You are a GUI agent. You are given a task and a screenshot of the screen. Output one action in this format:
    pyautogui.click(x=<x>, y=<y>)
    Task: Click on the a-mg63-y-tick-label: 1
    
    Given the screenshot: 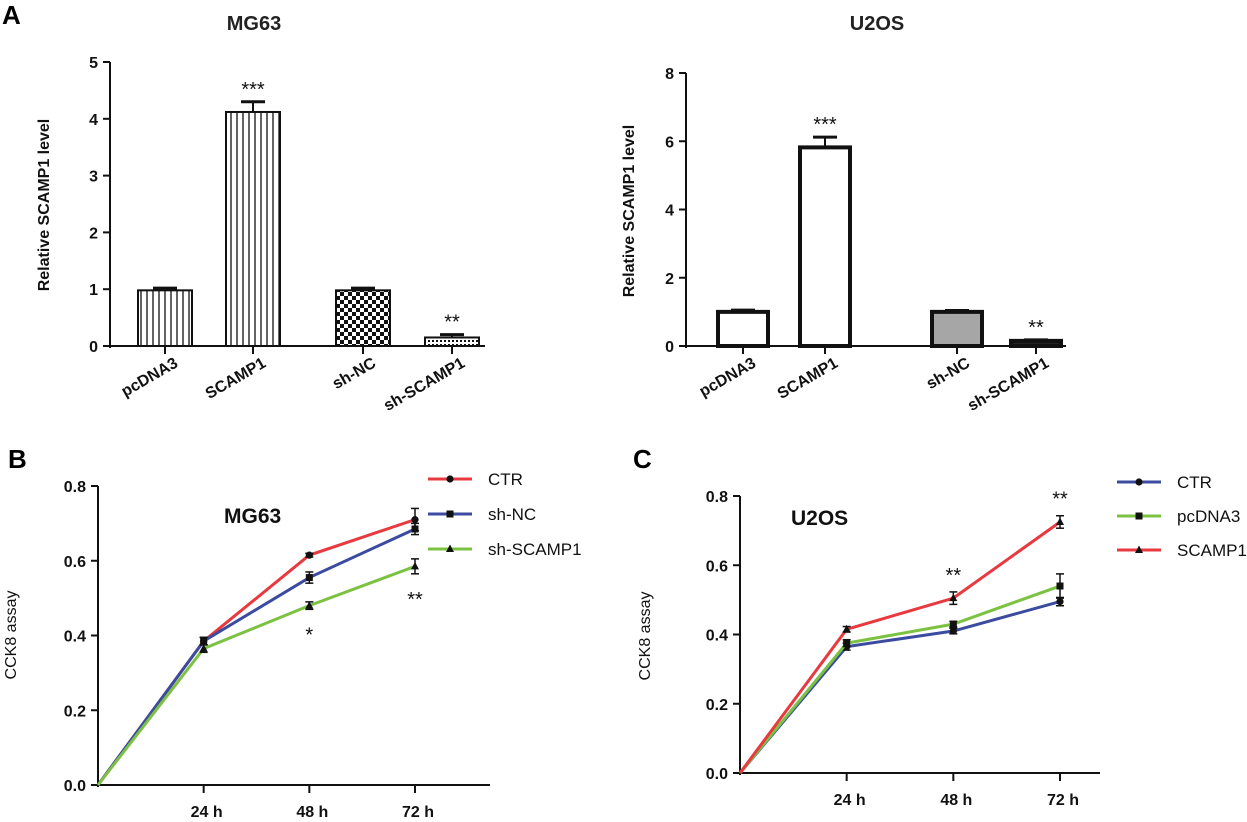 What is the action you would take?
    pyautogui.click(x=93, y=290)
    